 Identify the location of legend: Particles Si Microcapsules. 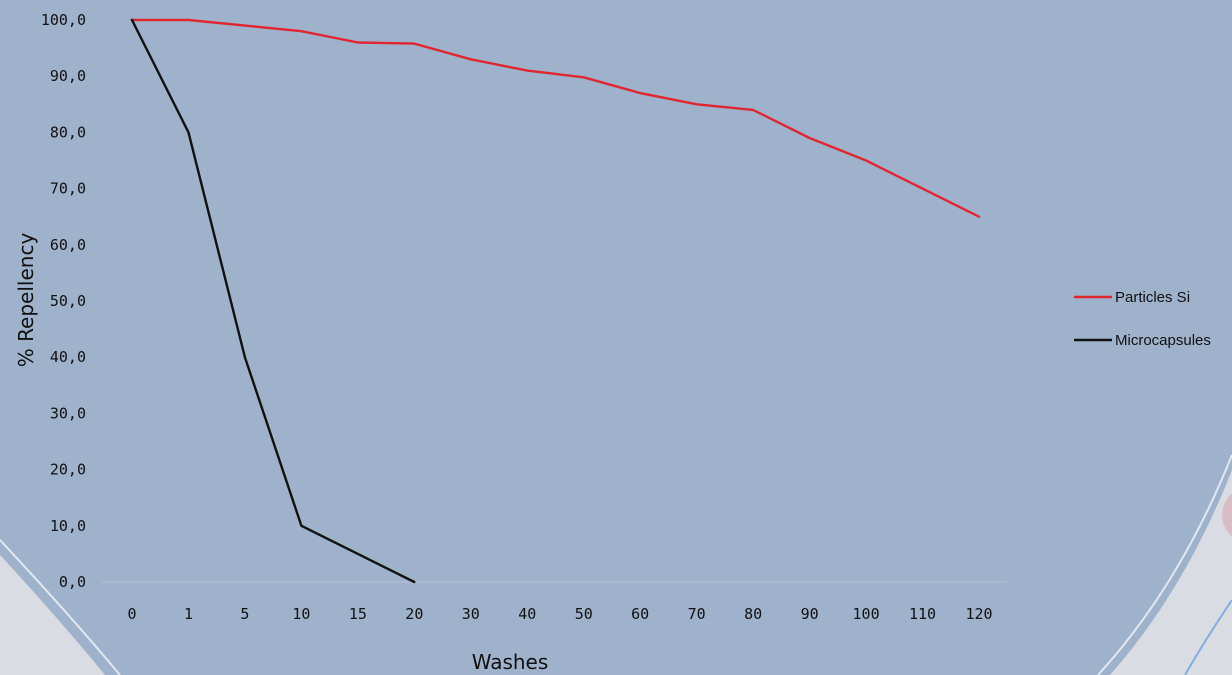
(1142, 319).